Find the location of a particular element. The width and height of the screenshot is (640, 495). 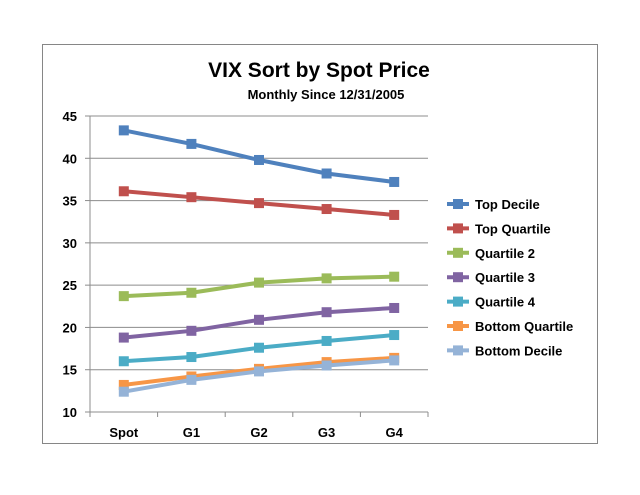

legend-item: Quartile 2 is located at coordinates (491, 253).